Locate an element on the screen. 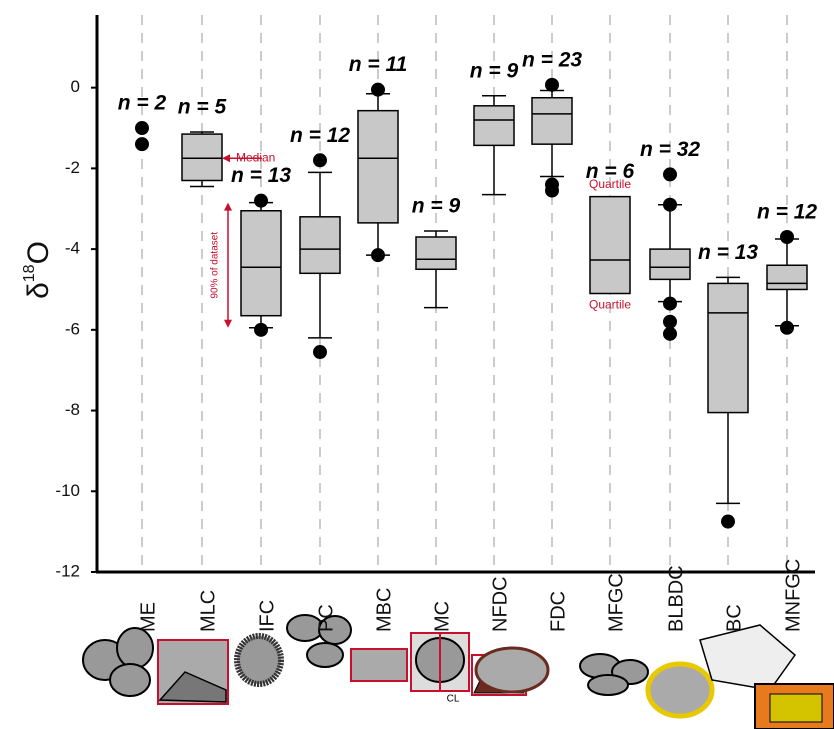 The height and width of the screenshot is (729, 834). y-axis-label: δ18O is located at coordinates (38, 270).